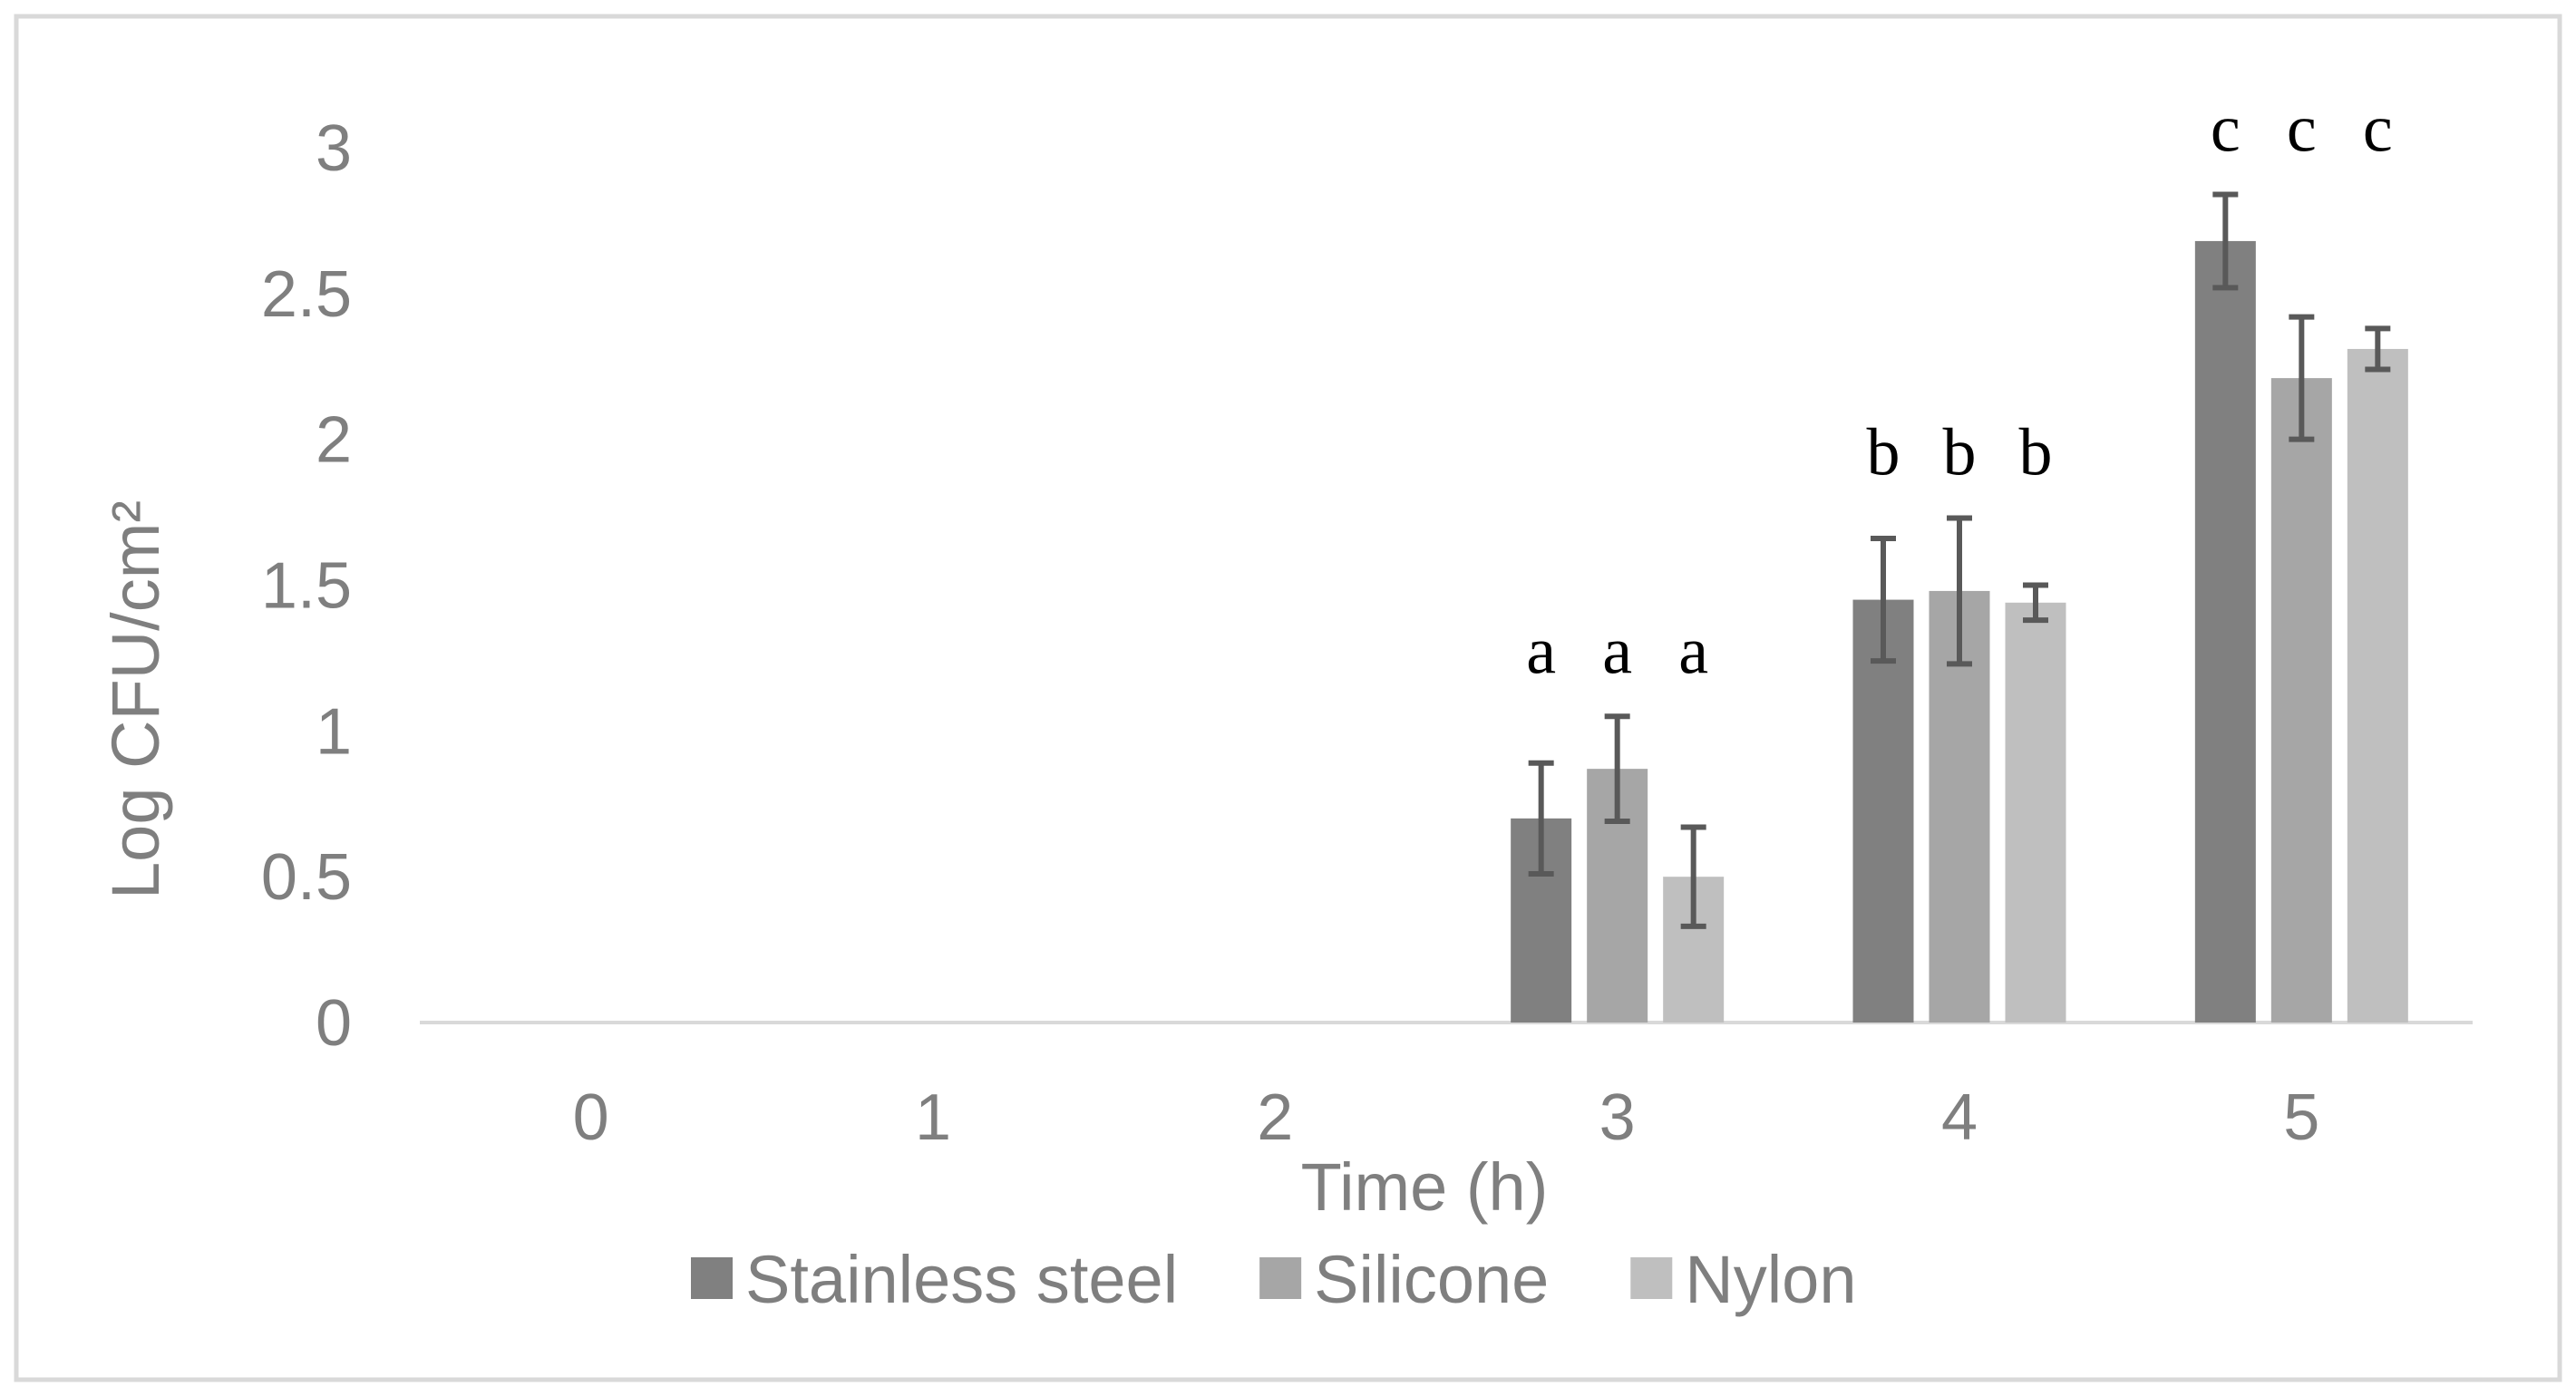 This screenshot has width=2576, height=1396. I want to click on legend-label: Nylon, so click(1770, 1279).